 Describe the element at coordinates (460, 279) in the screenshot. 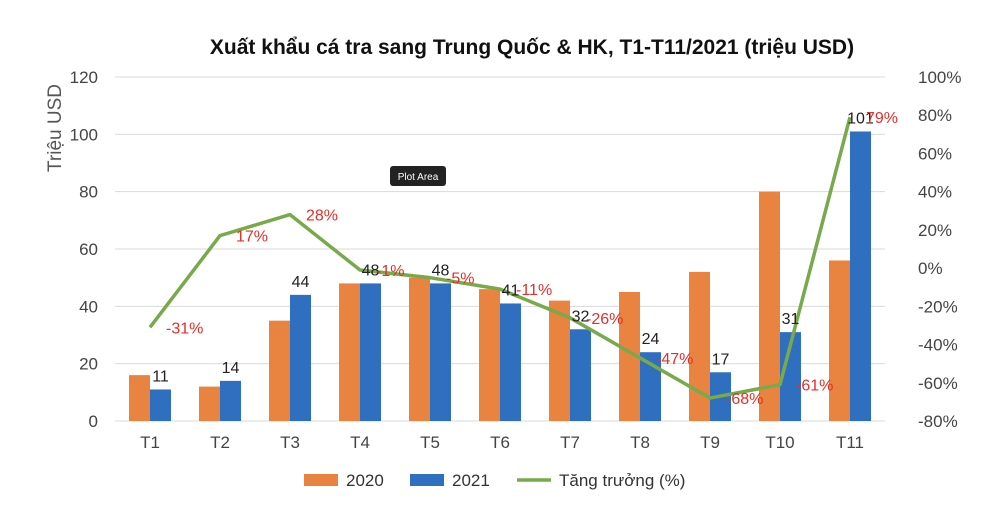

I see `growth-label: -5%` at that location.